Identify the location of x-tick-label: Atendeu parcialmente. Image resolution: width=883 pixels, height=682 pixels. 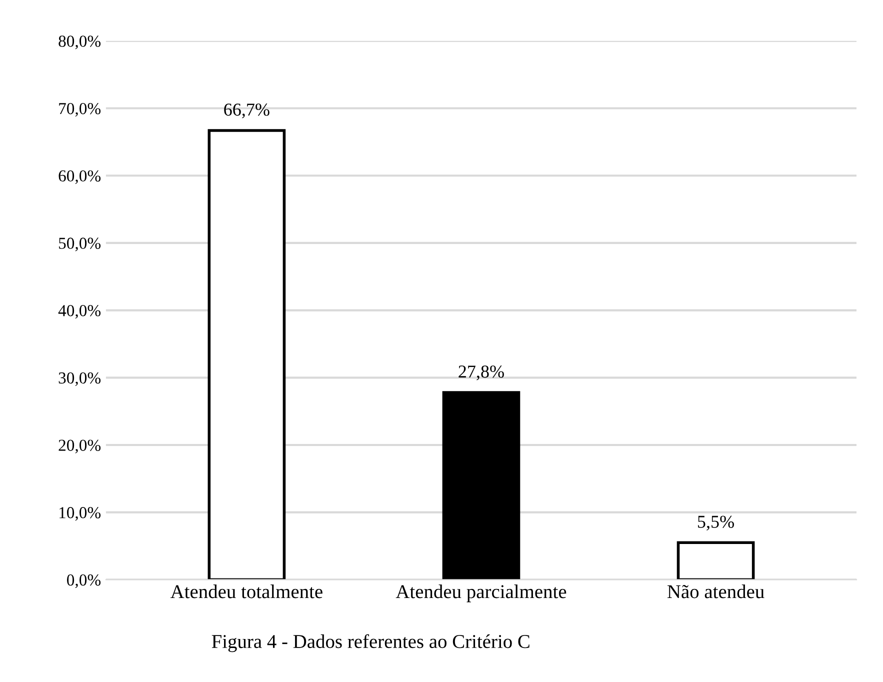
(481, 593).